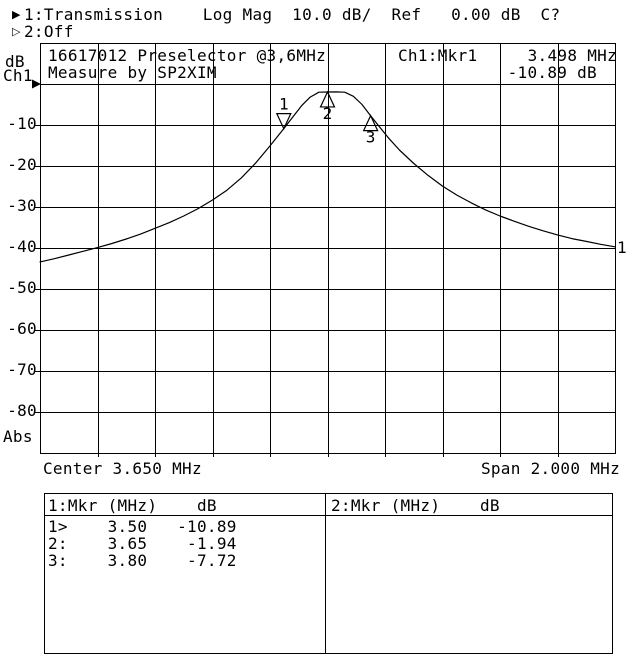  Describe the element at coordinates (16, 14) in the screenshot. I see `channel1-active-marker-icon: ▶` at that location.